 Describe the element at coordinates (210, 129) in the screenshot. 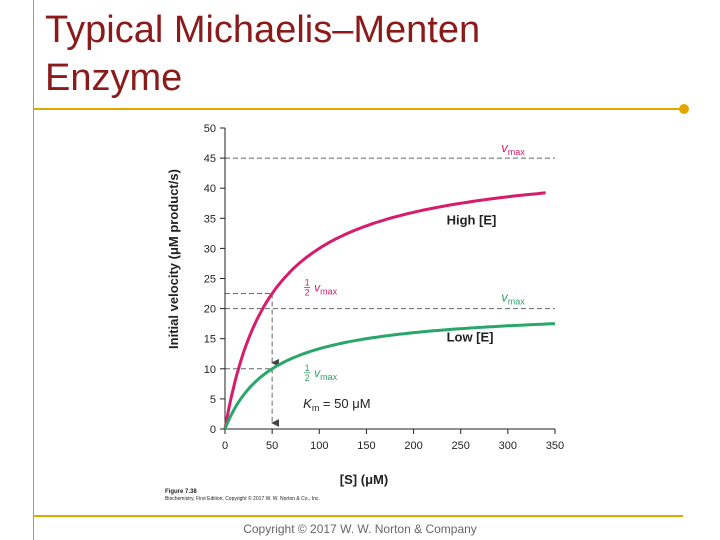

I see `y-tick-label: 50` at that location.